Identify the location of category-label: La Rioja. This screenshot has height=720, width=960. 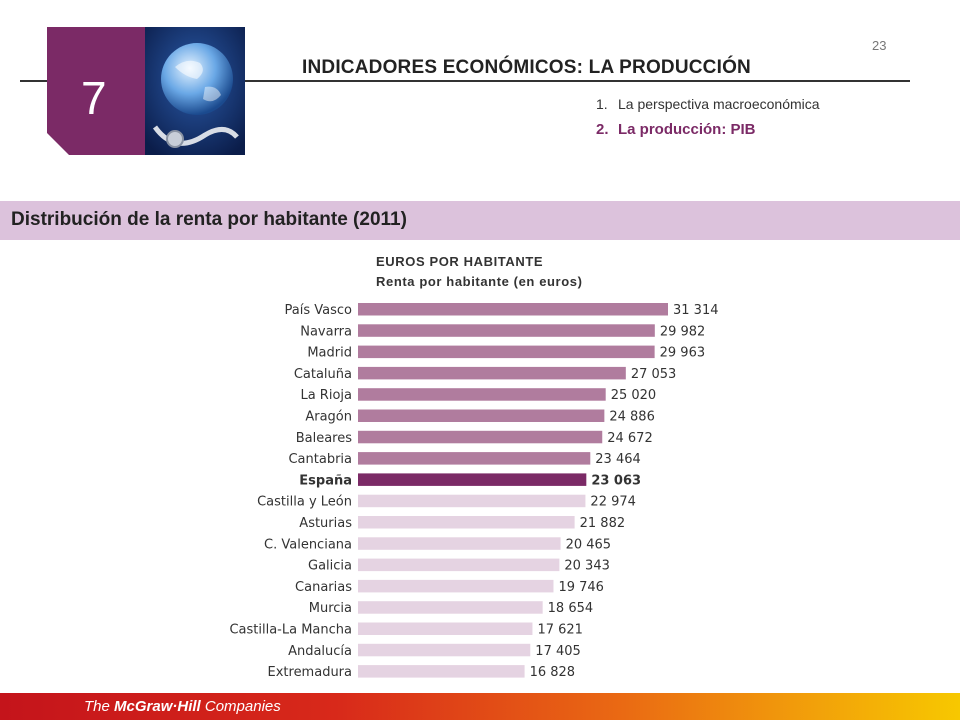
(326, 395).